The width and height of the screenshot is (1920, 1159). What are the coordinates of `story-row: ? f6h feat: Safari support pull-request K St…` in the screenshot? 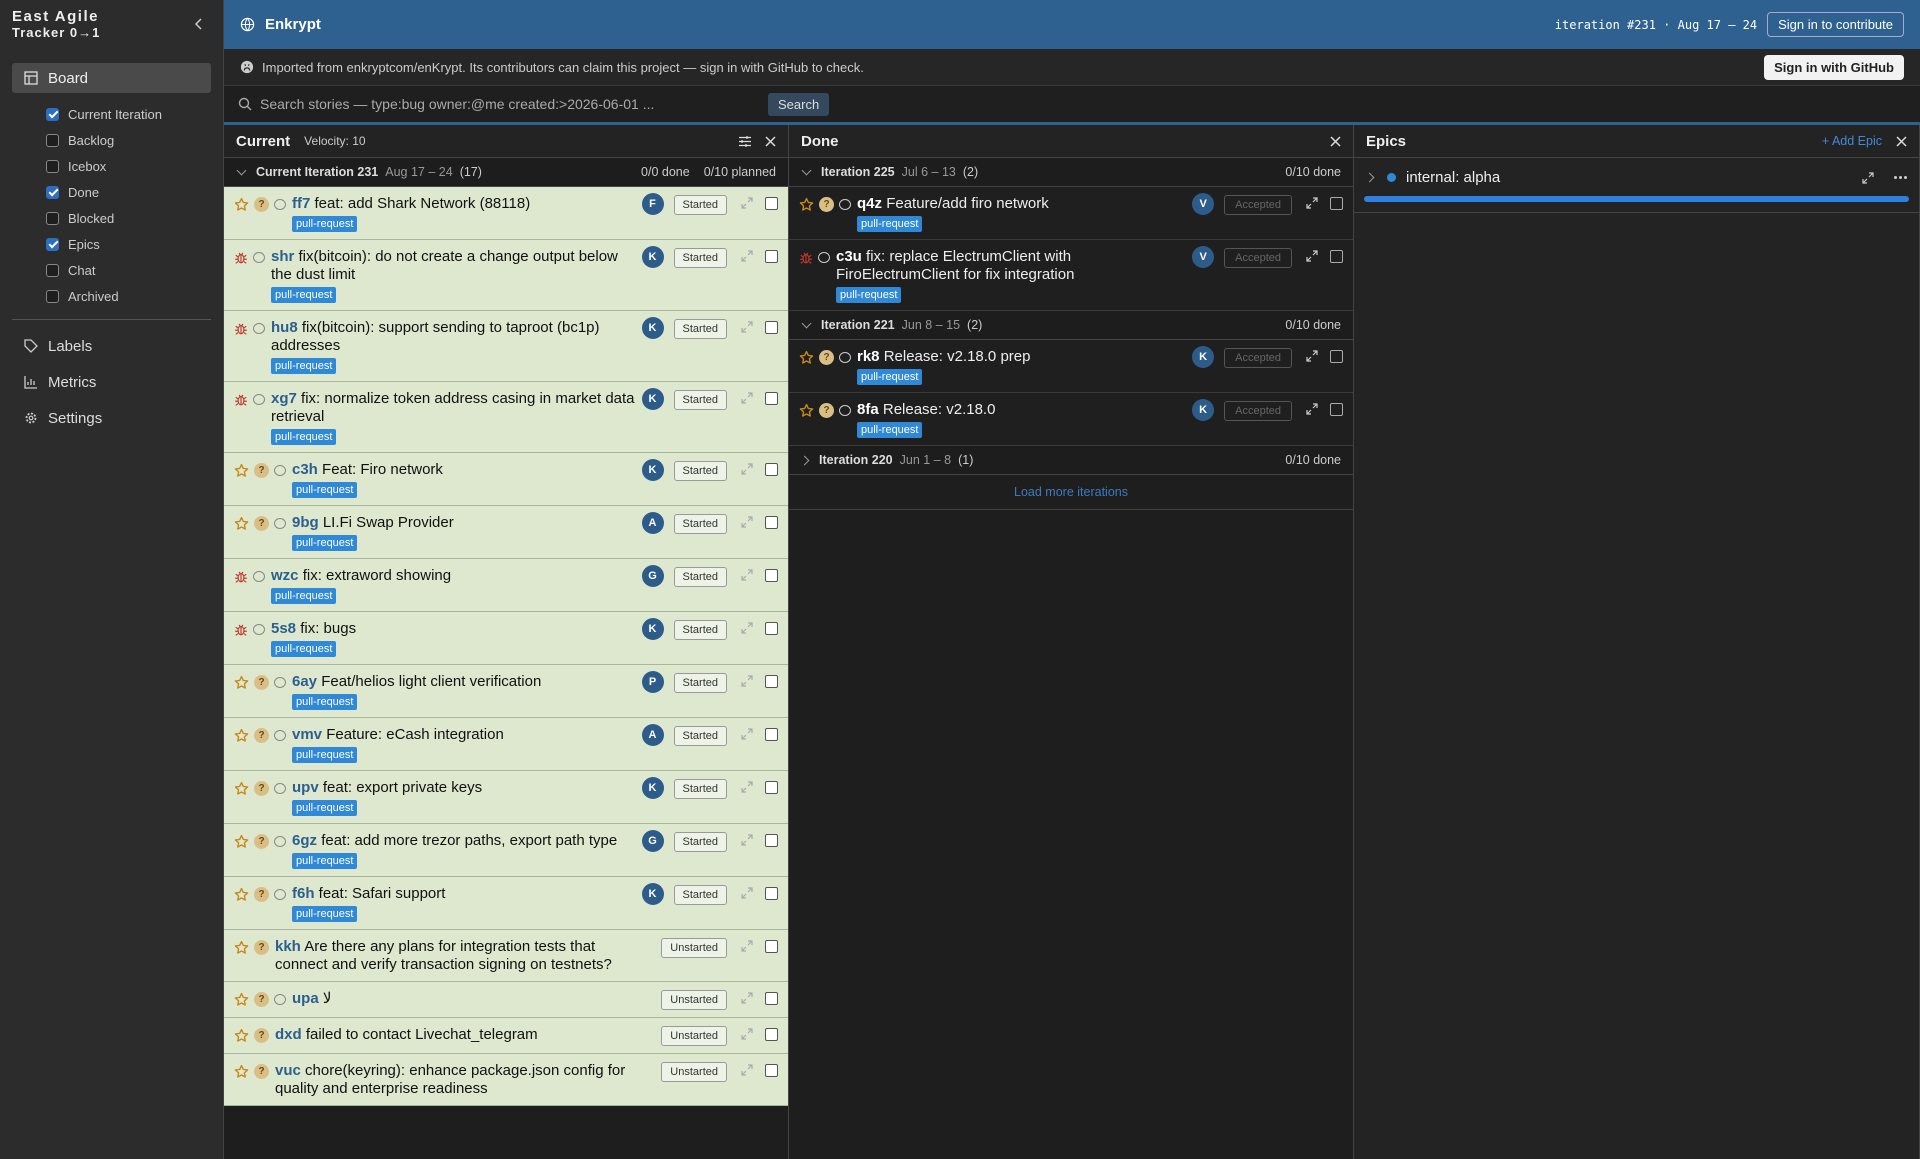 It's located at (506, 903).